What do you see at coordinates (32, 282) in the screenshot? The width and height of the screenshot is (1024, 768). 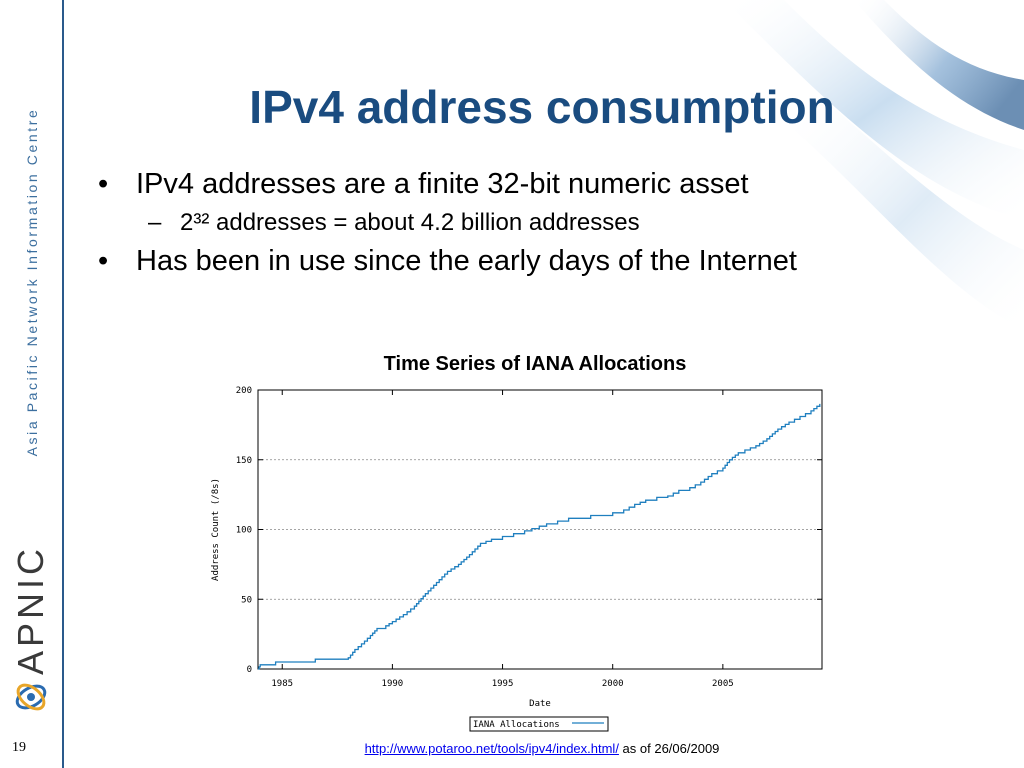 I see `organization-name: Asia Pacific Network Information Centre` at bounding box center [32, 282].